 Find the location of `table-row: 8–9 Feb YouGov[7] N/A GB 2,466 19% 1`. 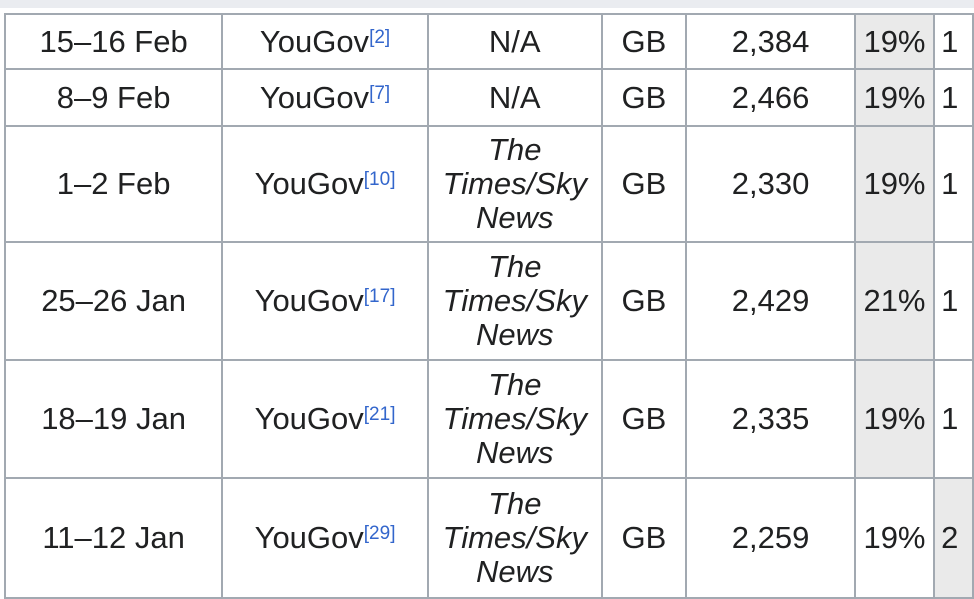

table-row: 8–9 Feb YouGov[7] N/A GB 2,466 19% 1 is located at coordinates (488, 97).